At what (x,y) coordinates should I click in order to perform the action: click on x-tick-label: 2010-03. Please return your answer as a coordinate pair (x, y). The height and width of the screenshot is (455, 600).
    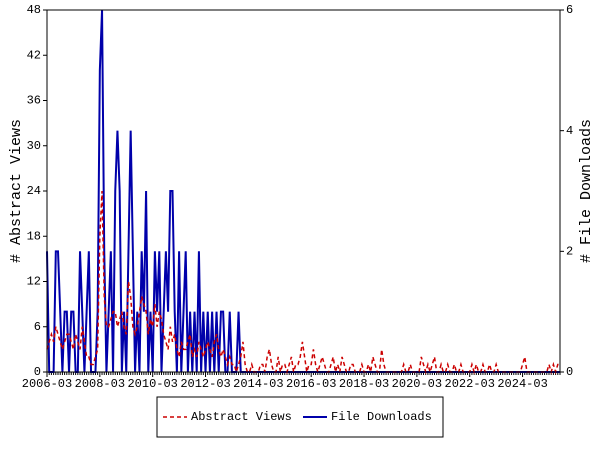
    Looking at the image, I should click on (152, 384).